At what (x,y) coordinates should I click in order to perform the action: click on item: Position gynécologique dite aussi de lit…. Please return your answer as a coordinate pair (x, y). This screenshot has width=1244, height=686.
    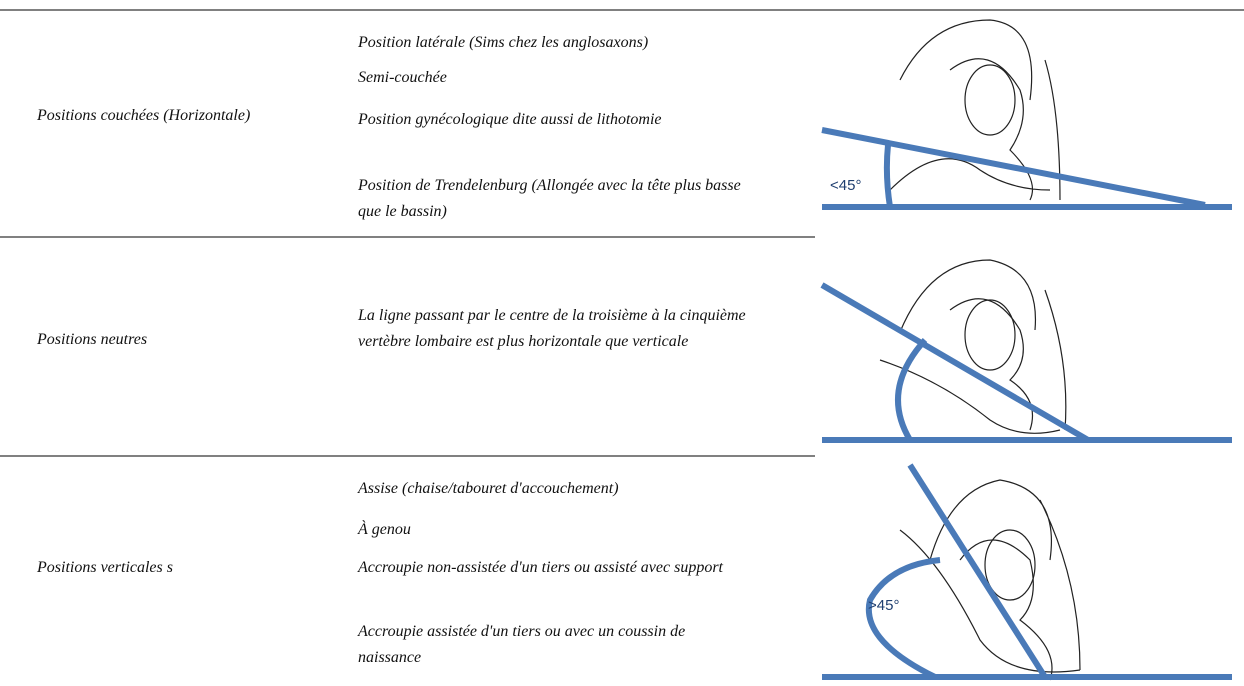
    Looking at the image, I should click on (510, 119).